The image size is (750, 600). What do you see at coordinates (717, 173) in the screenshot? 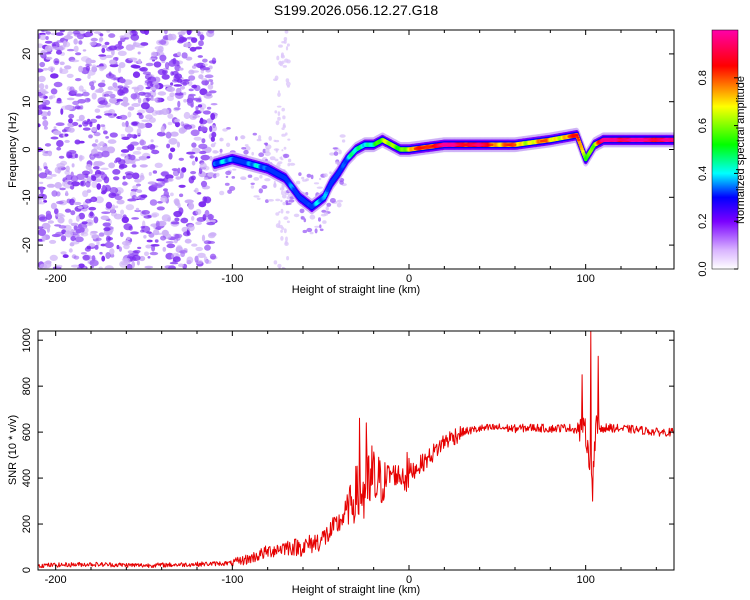
I see `colorbar-ticks: 0.0 0.2 0.4 0.6 0.8` at bounding box center [717, 173].